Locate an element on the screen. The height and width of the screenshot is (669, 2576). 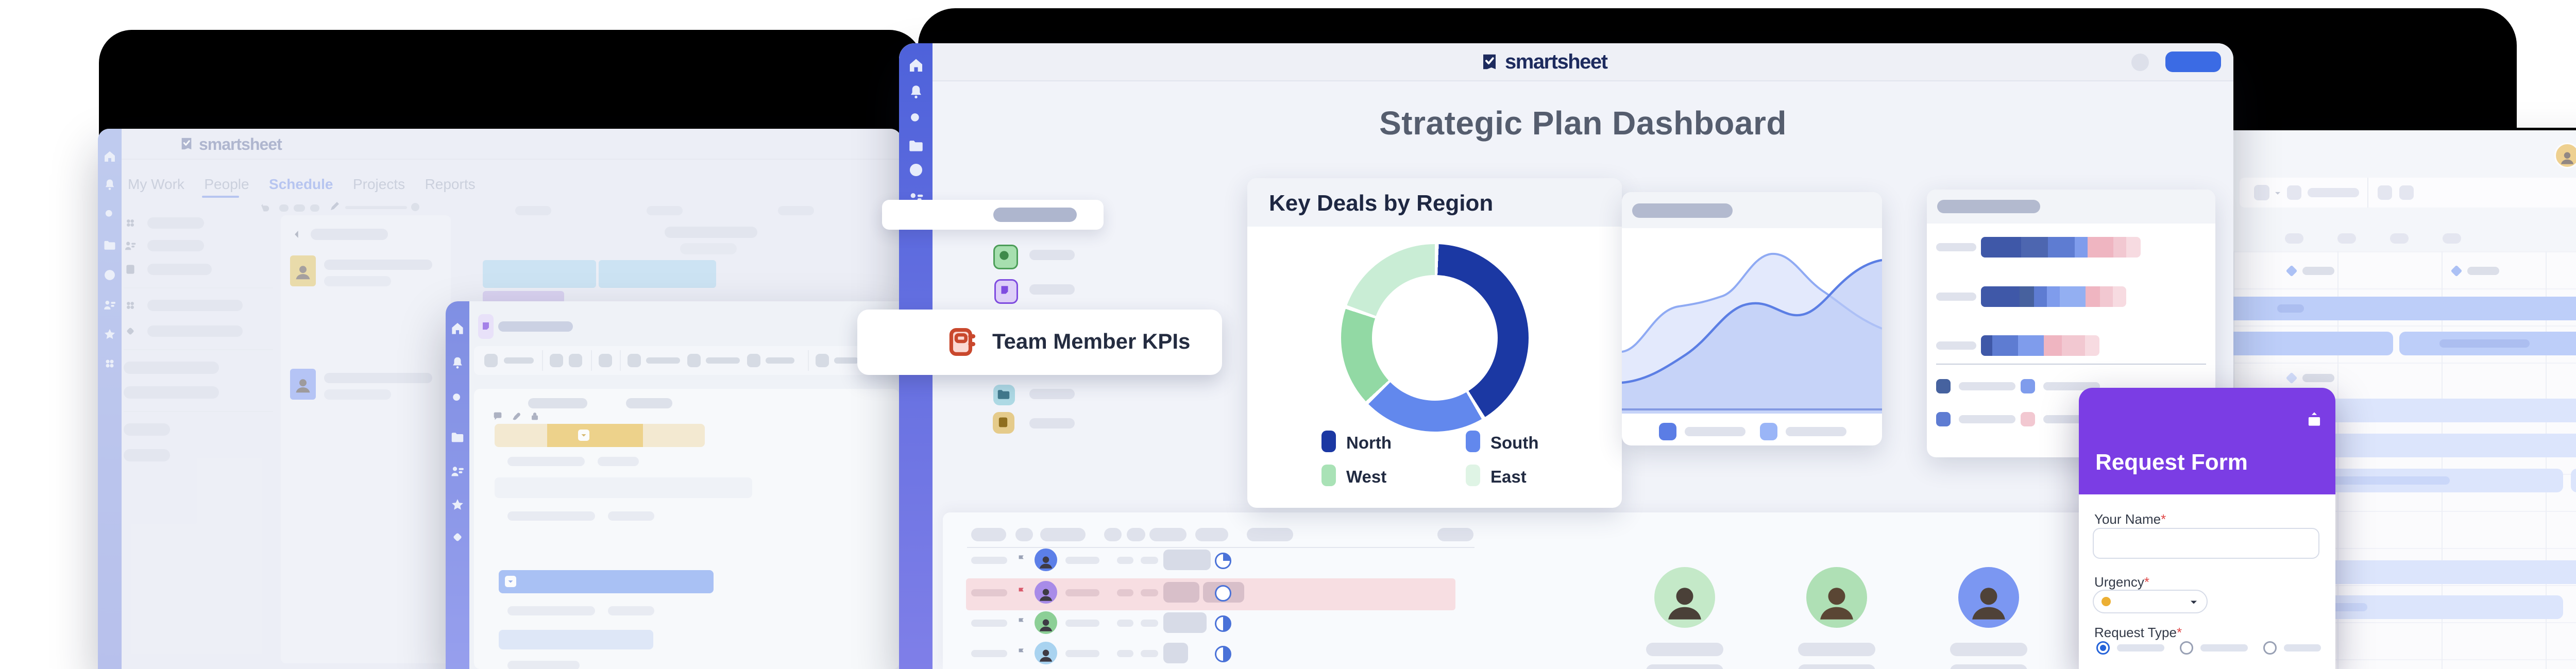
widget-icon-pie is located at coordinates (1005, 257).